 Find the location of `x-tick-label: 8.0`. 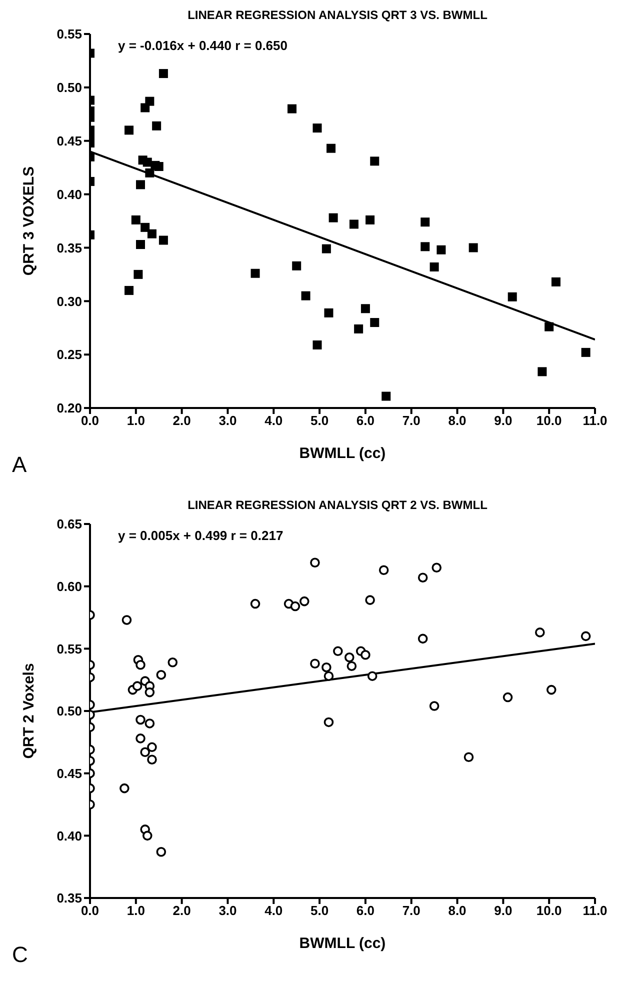

x-tick-label: 8.0 is located at coordinates (457, 910).